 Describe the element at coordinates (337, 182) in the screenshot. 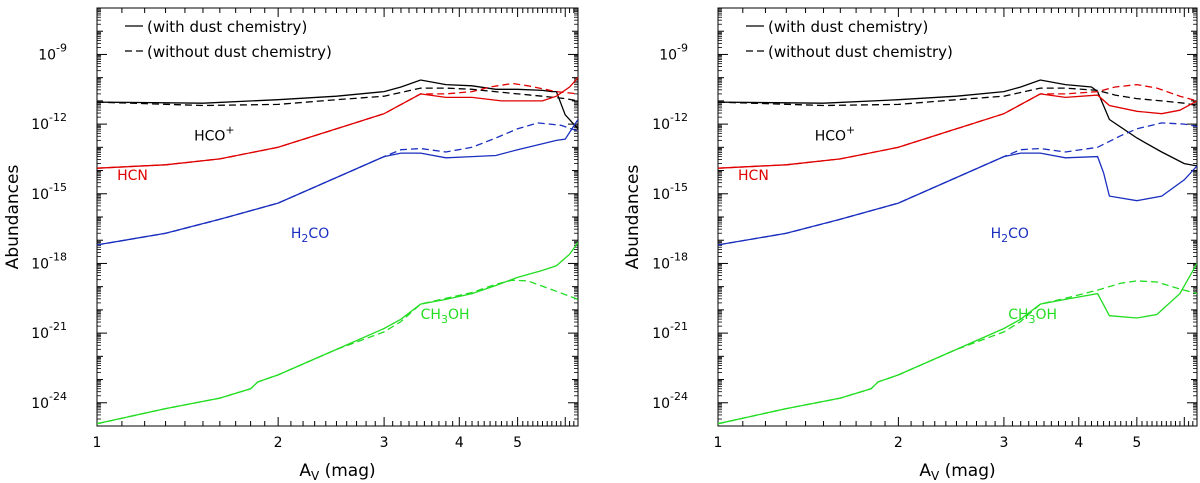

I see `series-h2co-solid` at that location.